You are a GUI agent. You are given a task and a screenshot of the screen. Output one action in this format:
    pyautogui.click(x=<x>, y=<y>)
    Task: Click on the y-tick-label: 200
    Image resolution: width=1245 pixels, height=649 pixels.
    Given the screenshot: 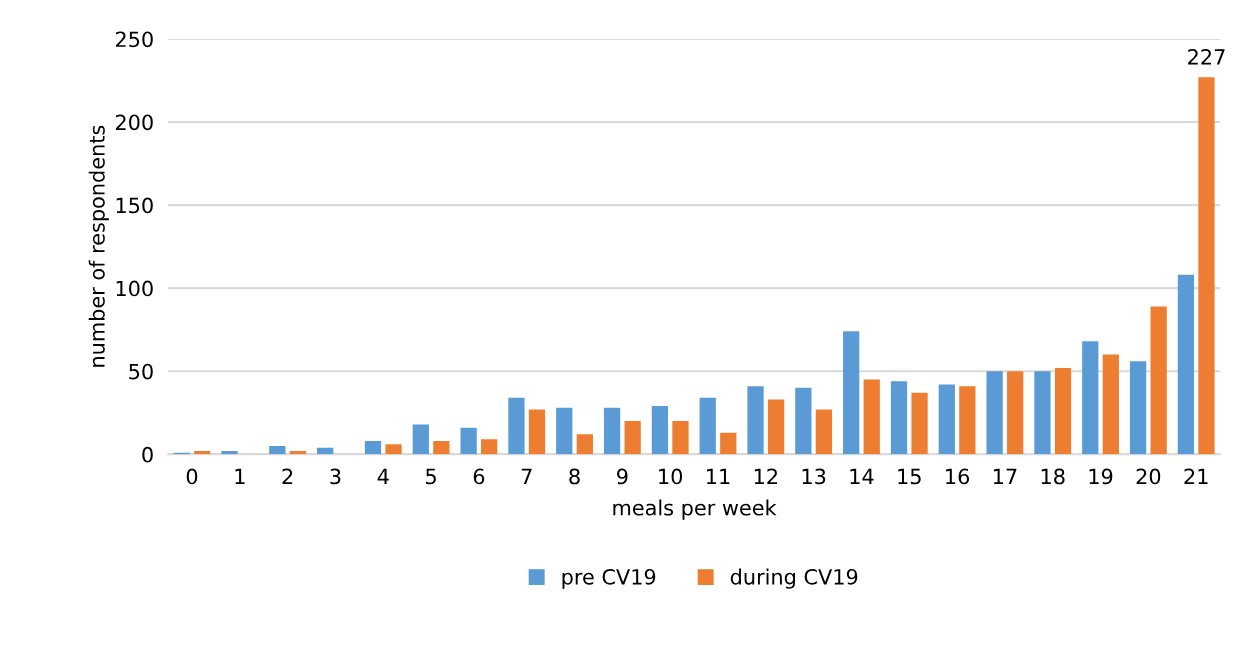 What is the action you would take?
    pyautogui.click(x=134, y=122)
    